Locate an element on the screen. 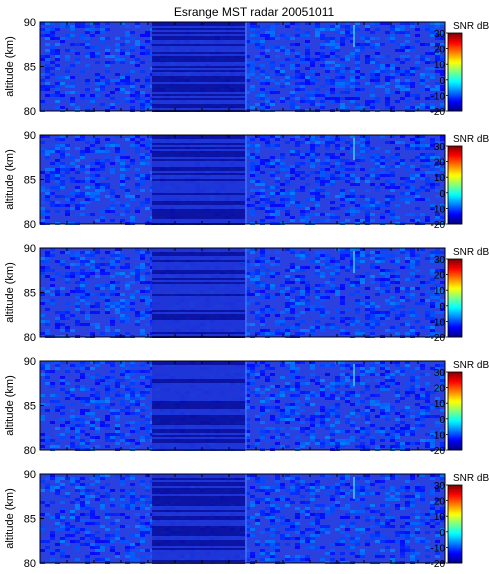 The width and height of the screenshot is (489, 574). y-tick-label: 85 is located at coordinates (30, 520).